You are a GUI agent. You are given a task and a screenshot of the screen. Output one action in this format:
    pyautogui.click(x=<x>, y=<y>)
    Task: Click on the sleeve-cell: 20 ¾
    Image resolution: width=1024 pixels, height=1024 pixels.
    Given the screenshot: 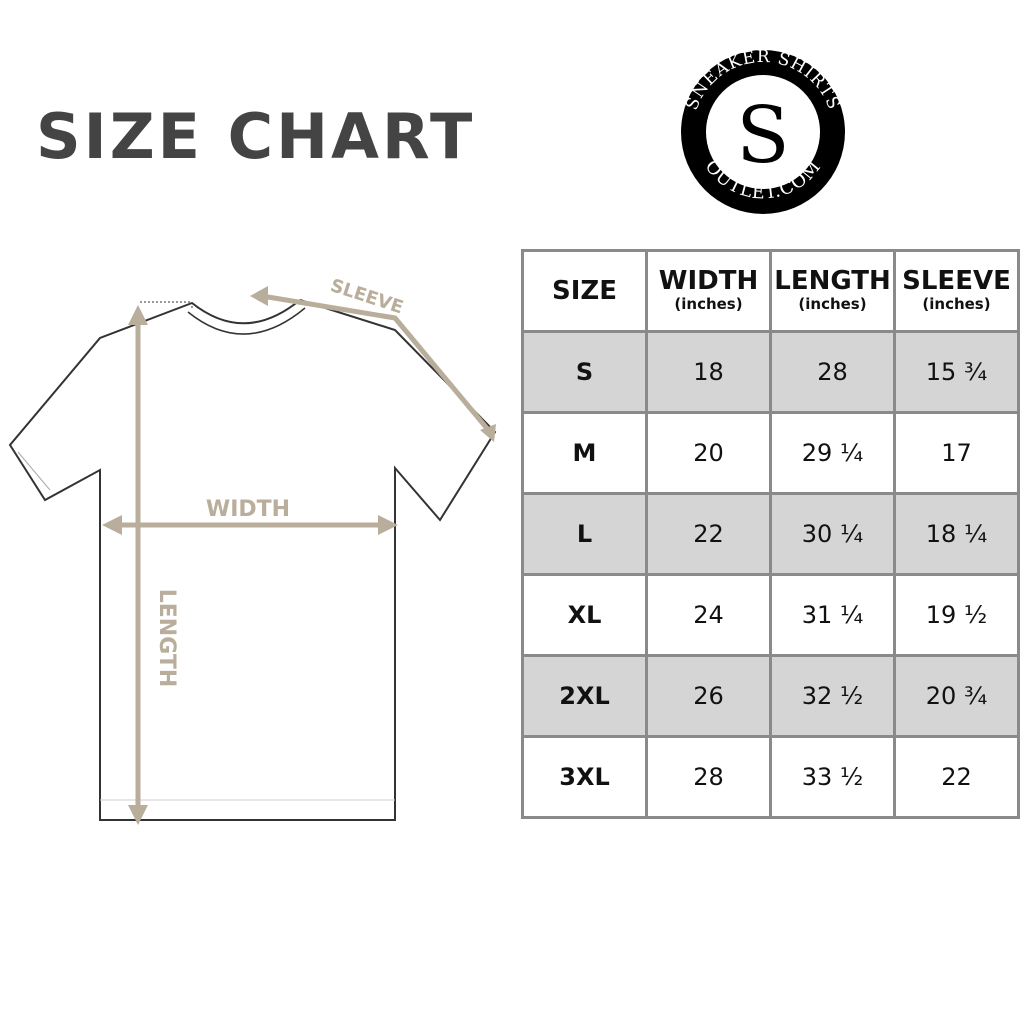 What is the action you would take?
    pyautogui.click(x=956, y=696)
    